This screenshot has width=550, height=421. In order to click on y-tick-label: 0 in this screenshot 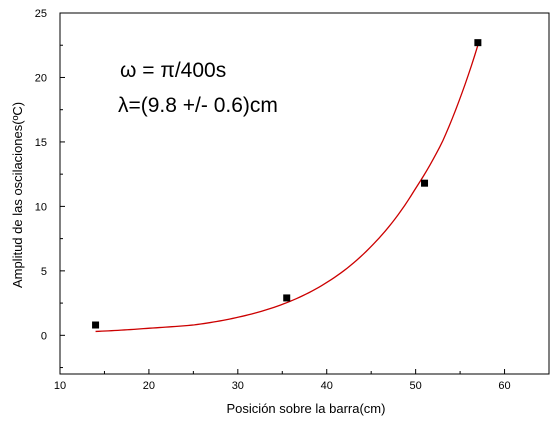, I will do `click(44, 336)`.